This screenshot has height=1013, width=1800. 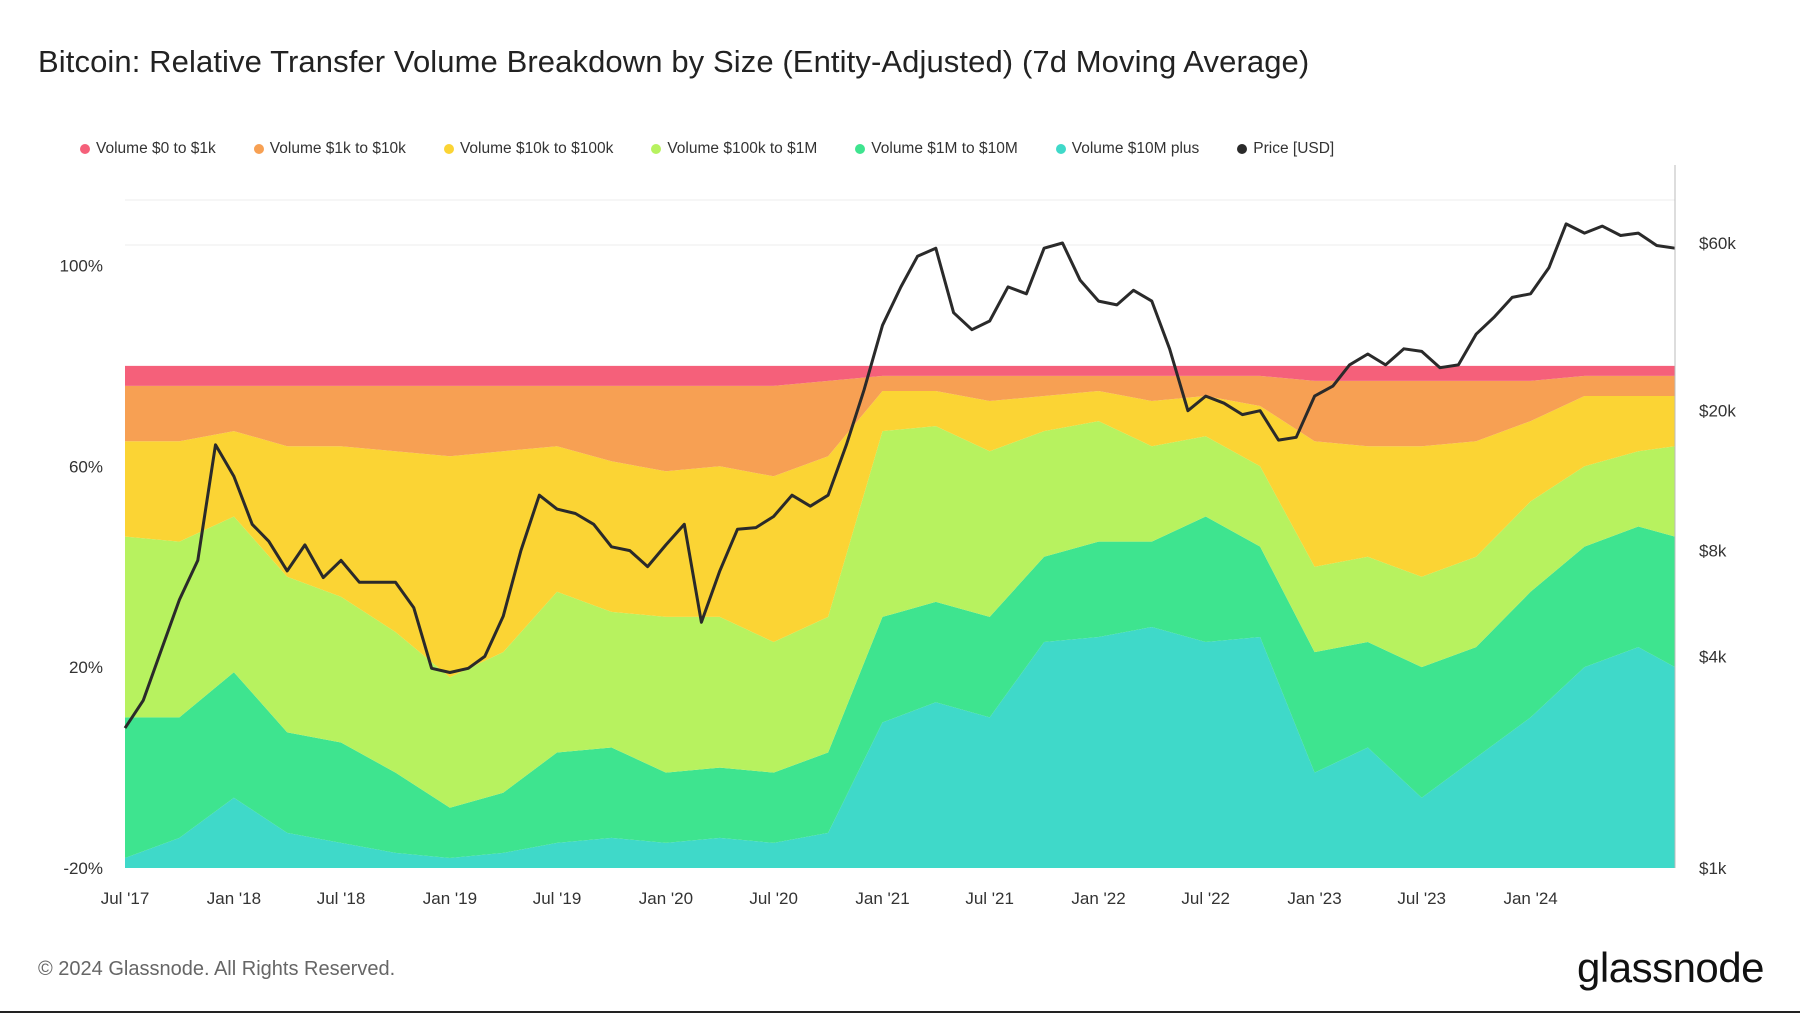 What do you see at coordinates (1530, 898) in the screenshot?
I see `x-axis-tick-label: Jan '24` at bounding box center [1530, 898].